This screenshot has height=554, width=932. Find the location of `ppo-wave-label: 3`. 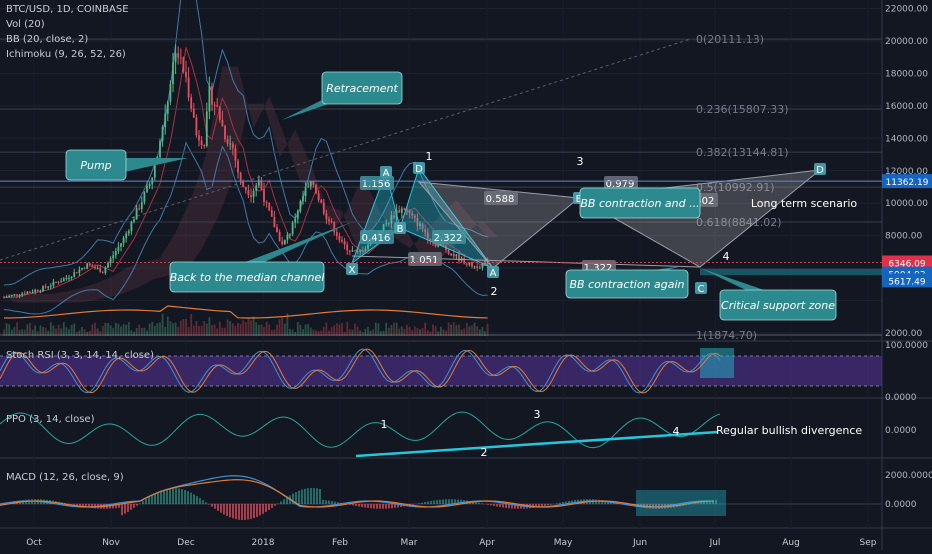

ppo-wave-label: 3 is located at coordinates (537, 414).